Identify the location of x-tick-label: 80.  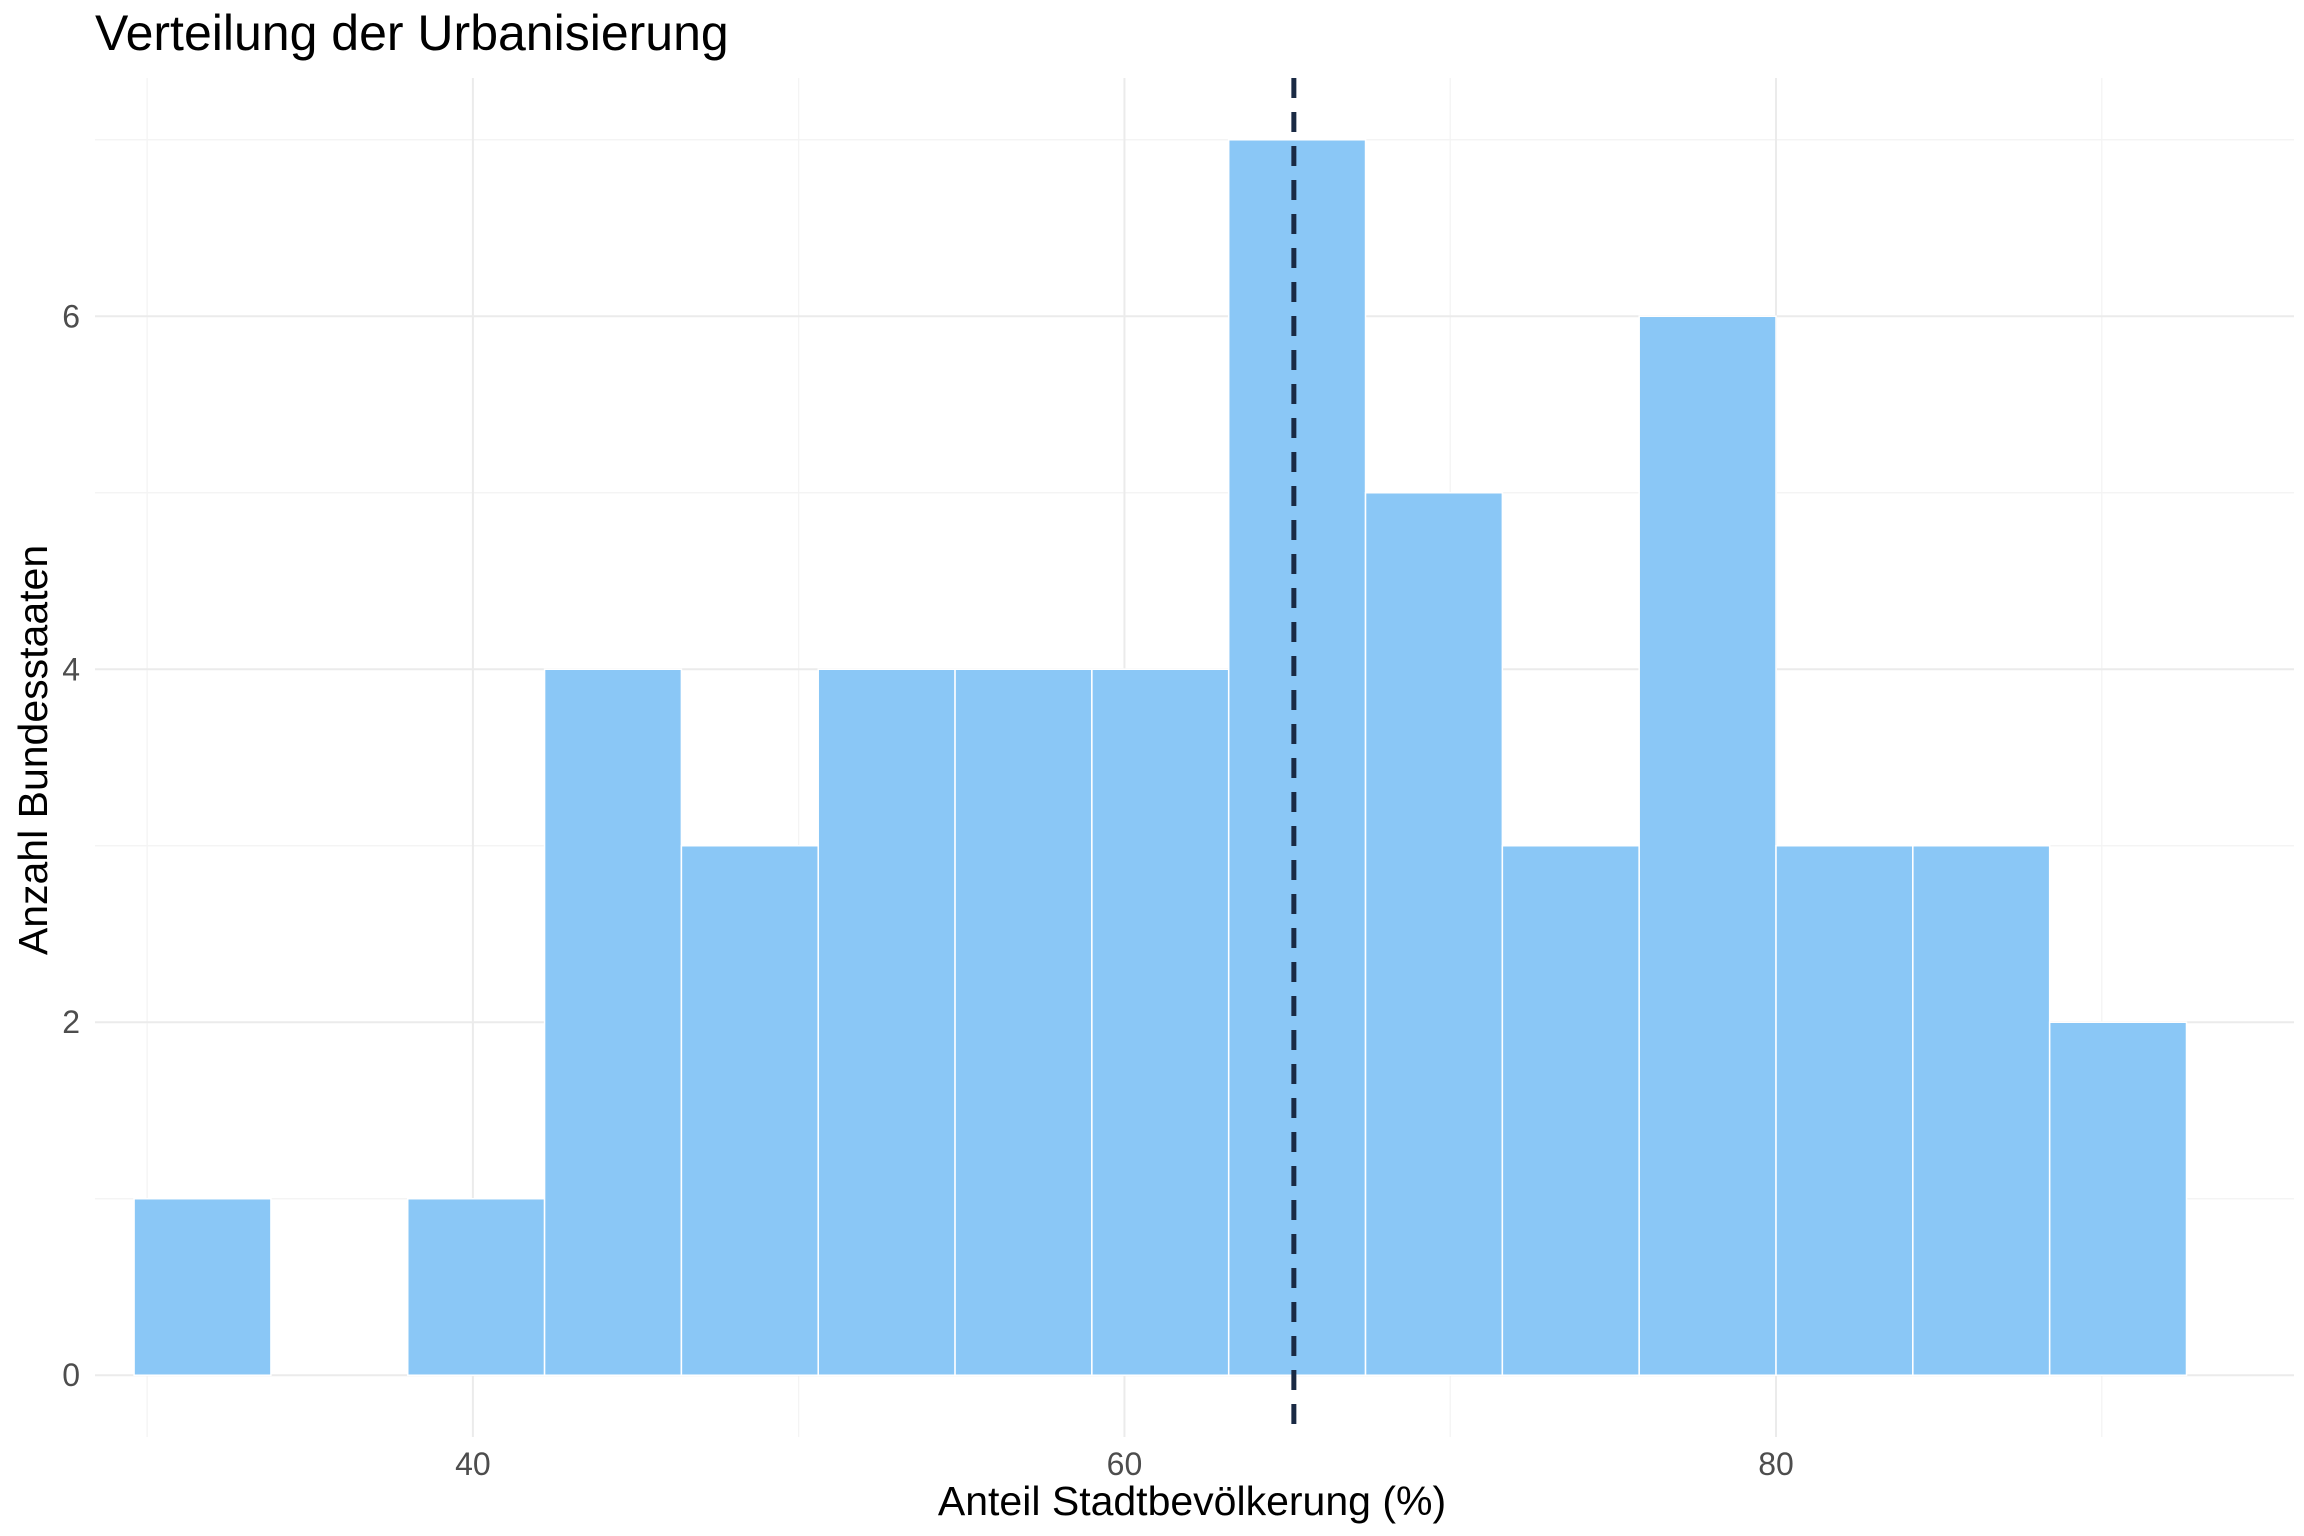
(1776, 1464).